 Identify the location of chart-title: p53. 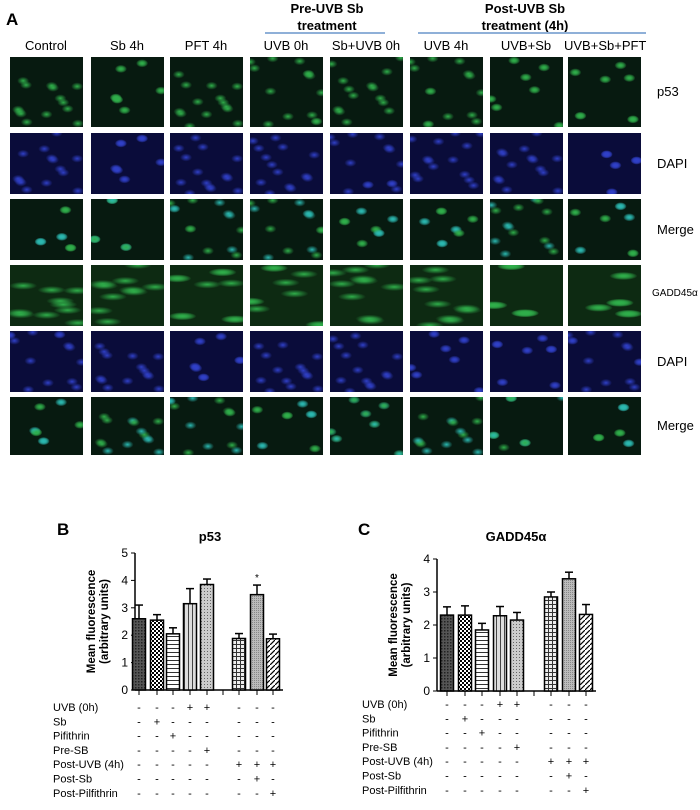
(210, 536).